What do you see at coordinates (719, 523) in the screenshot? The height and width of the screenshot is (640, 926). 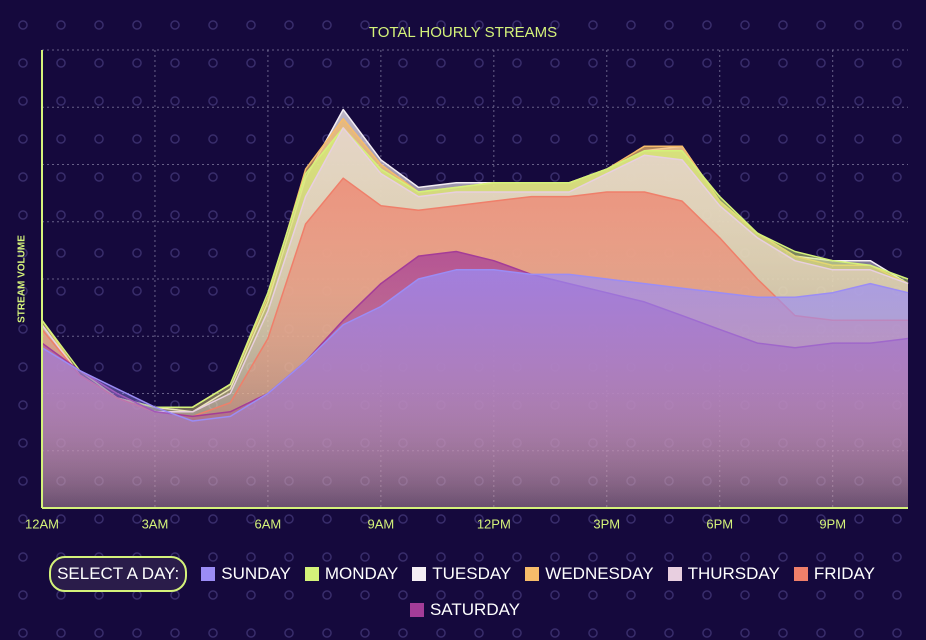 I see `x-tick-label: 6PM` at bounding box center [719, 523].